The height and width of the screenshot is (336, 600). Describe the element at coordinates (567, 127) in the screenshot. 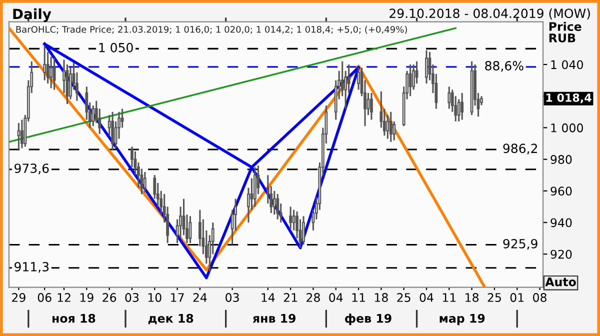

I see `y-tick-label: 1 000` at that location.